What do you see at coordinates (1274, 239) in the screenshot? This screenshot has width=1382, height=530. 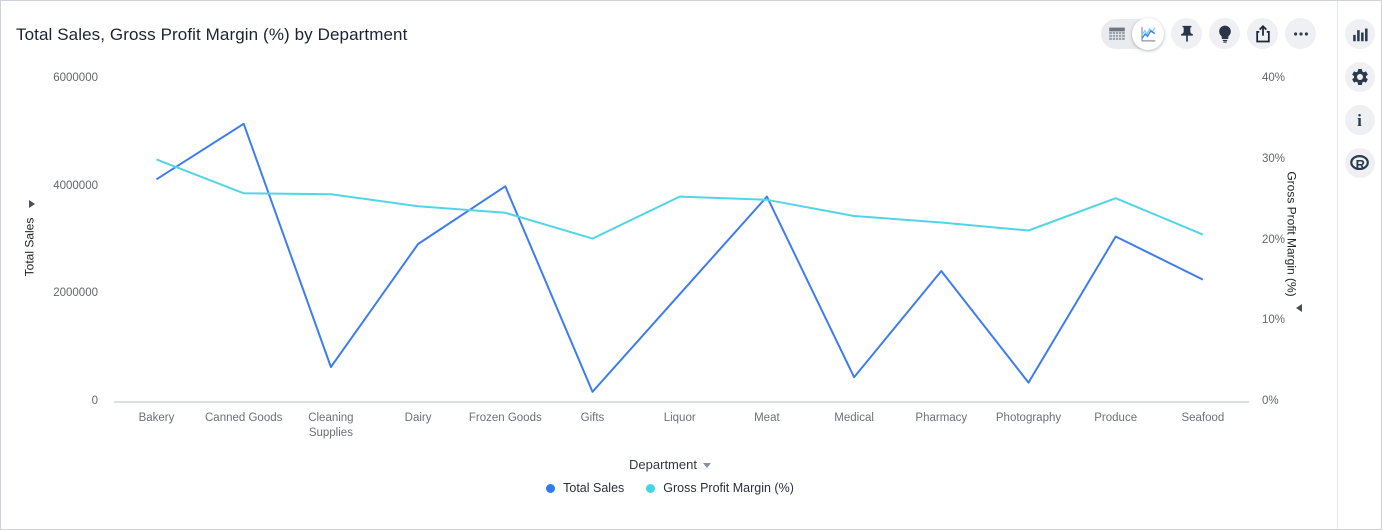 I see `right-axis-tick: 20%` at bounding box center [1274, 239].